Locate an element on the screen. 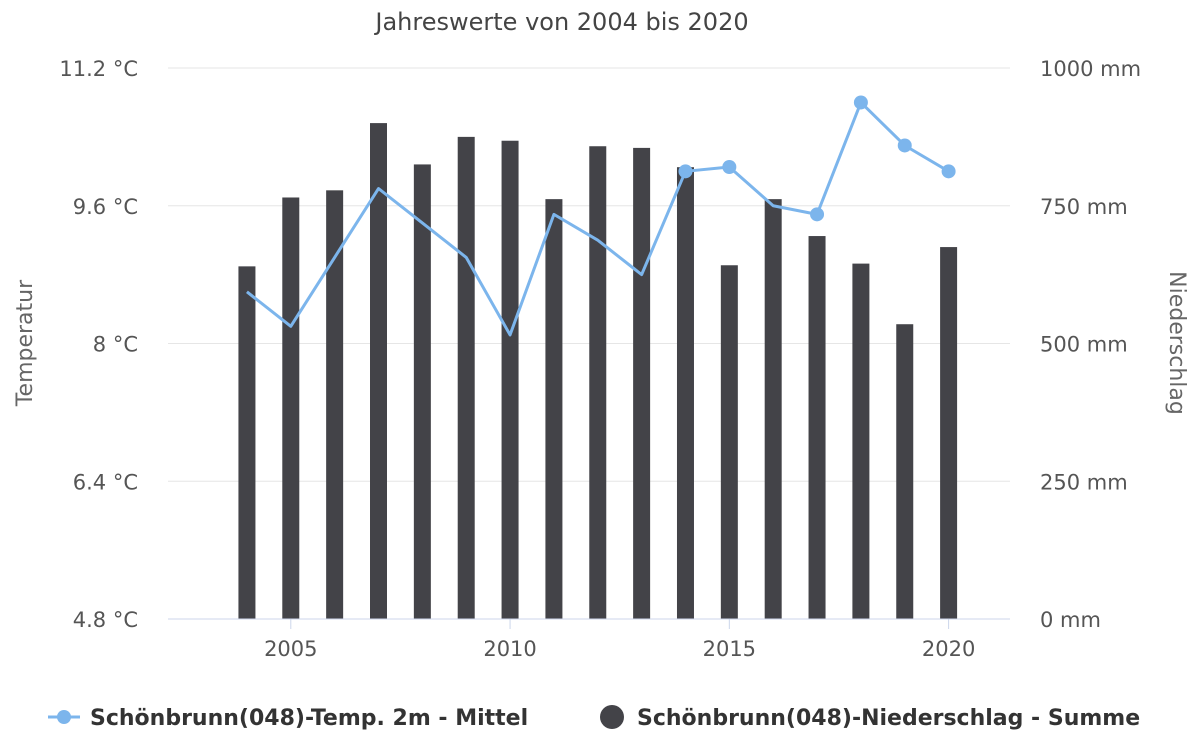 The image size is (1200, 731). legend-label-precipitation: Schönbrunn(048)-Niederschlag - Summe is located at coordinates (888, 718).